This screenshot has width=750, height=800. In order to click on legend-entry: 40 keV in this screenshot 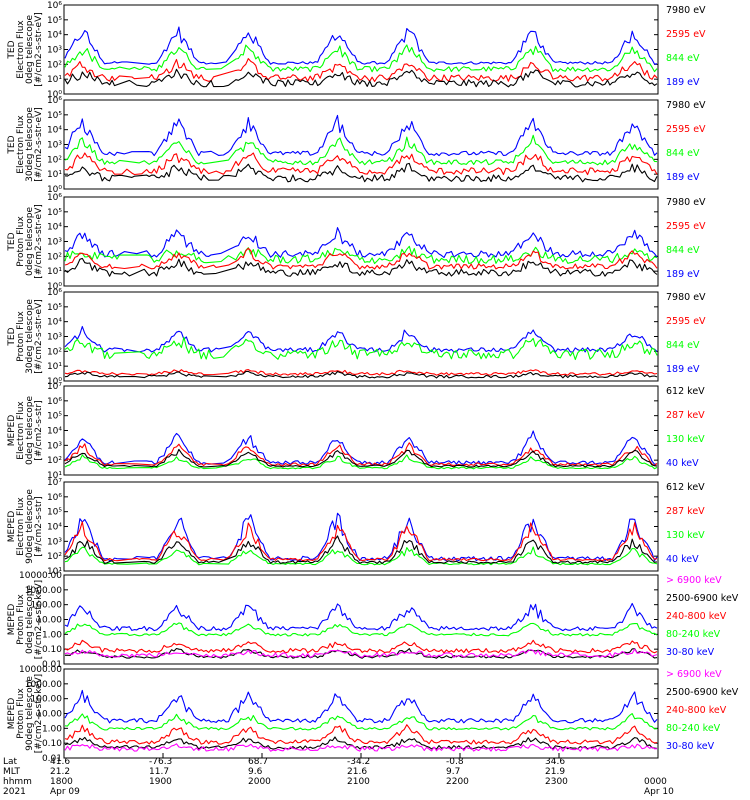, I will do `click(682, 559)`.